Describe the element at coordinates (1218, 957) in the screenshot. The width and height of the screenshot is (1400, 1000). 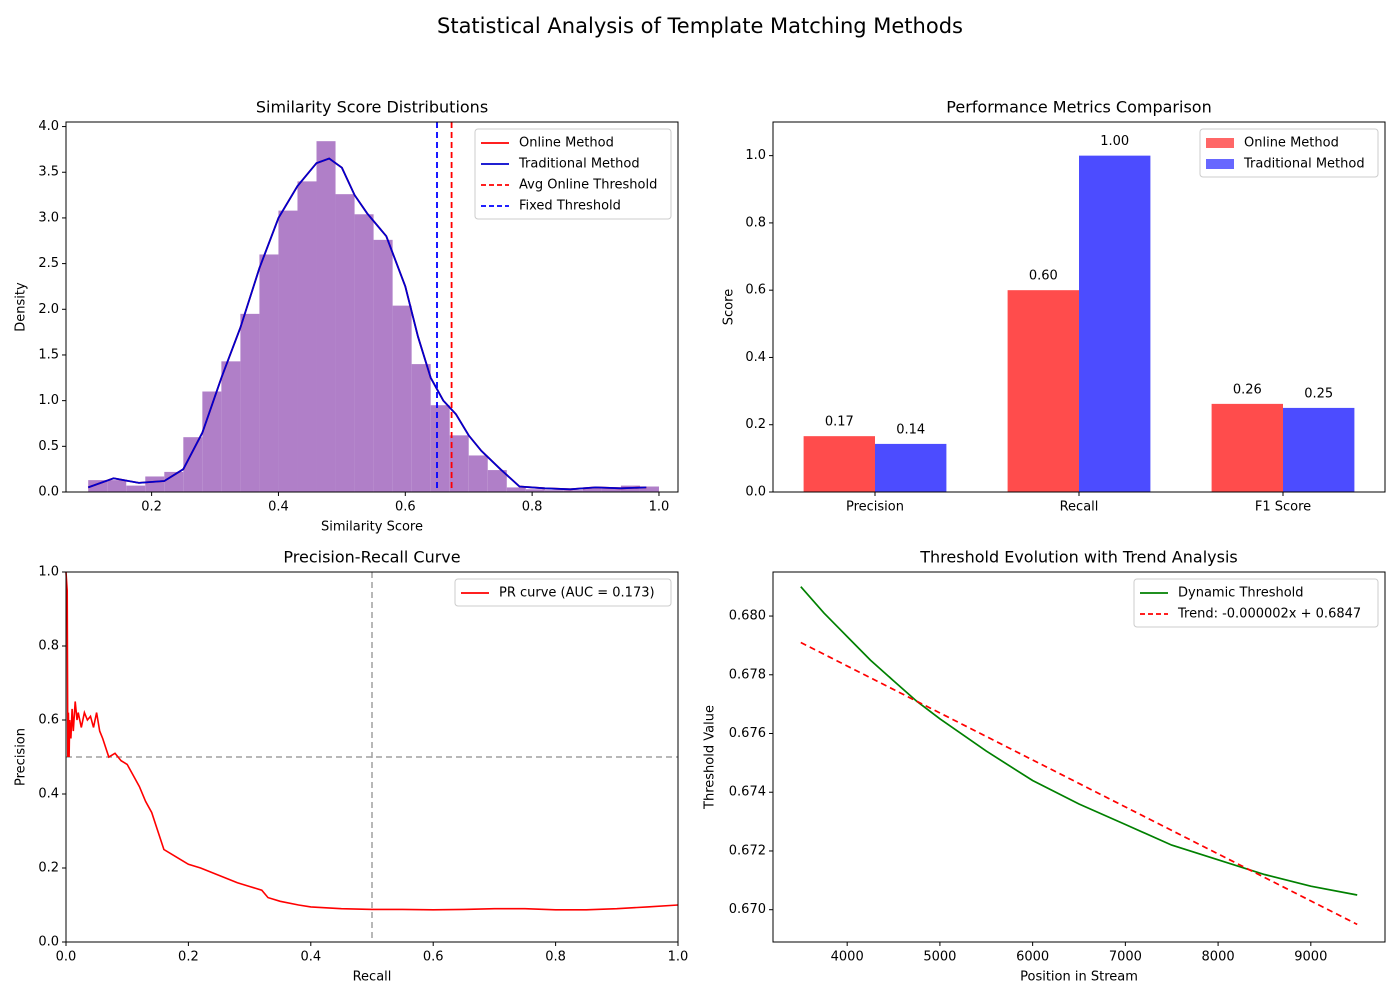
I see `threshold-xtick-label: 8000` at that location.